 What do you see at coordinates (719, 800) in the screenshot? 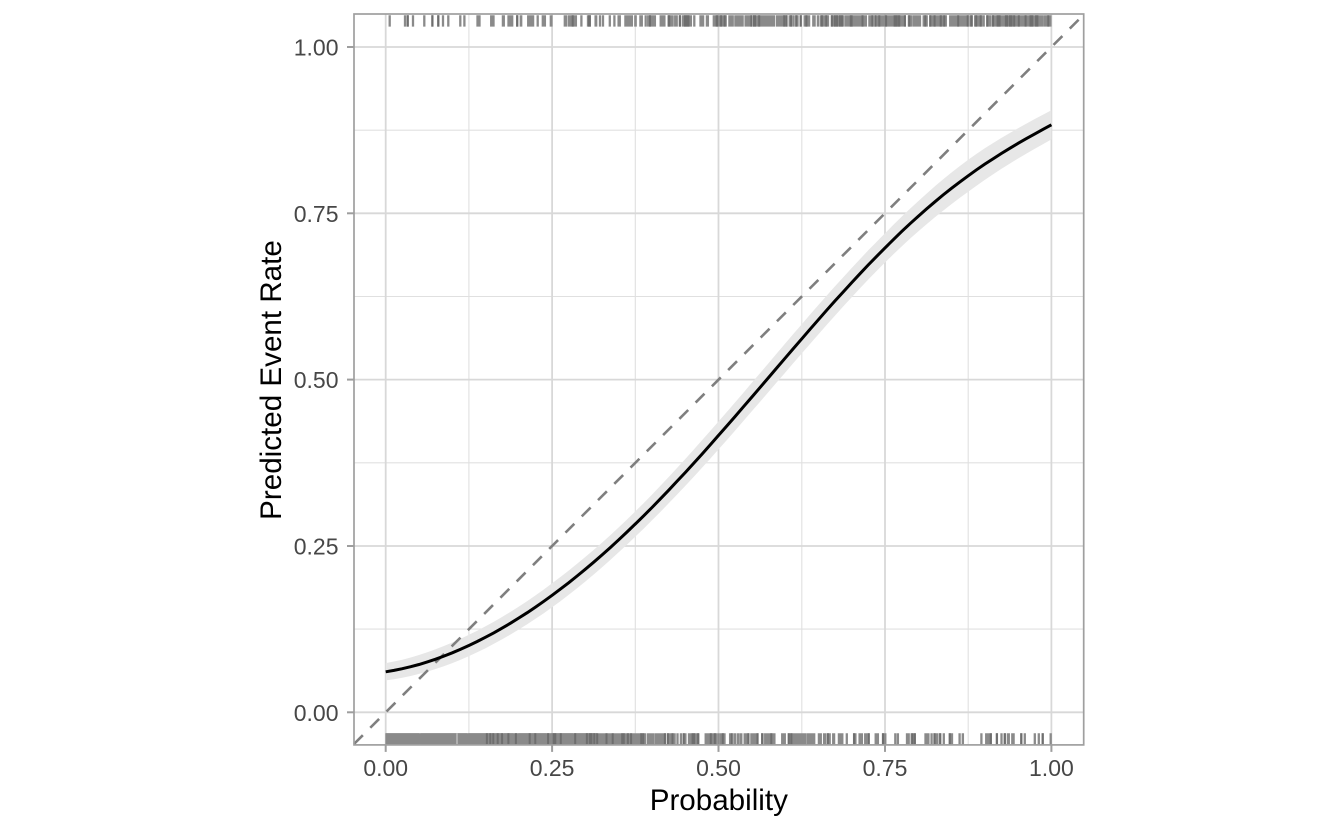
I see `svg-text: Probability` at bounding box center [719, 800].